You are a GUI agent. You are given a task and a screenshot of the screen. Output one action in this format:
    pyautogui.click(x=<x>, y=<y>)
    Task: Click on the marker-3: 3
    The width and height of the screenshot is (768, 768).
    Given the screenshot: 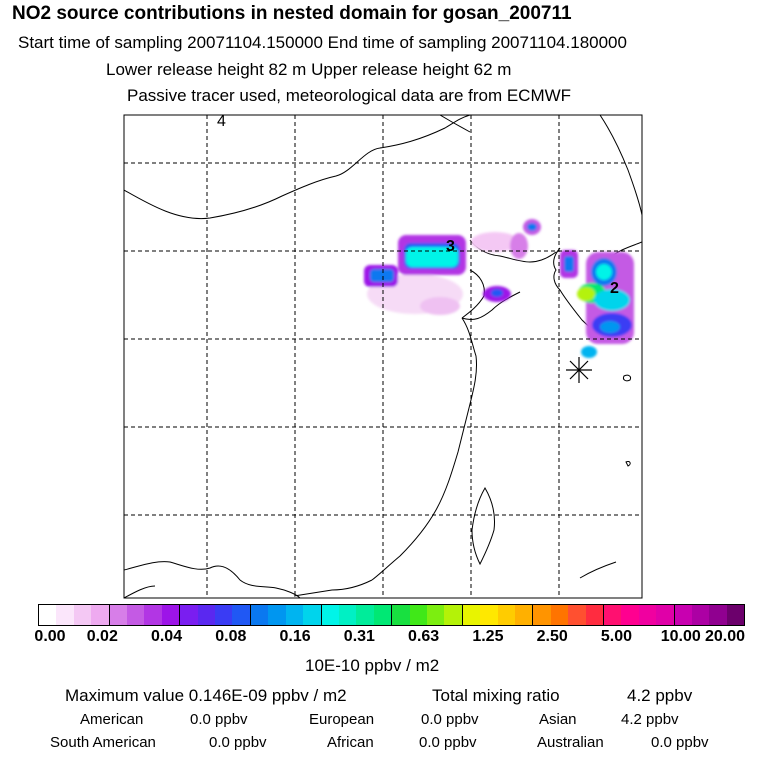 What is the action you would take?
    pyautogui.click(x=450, y=246)
    